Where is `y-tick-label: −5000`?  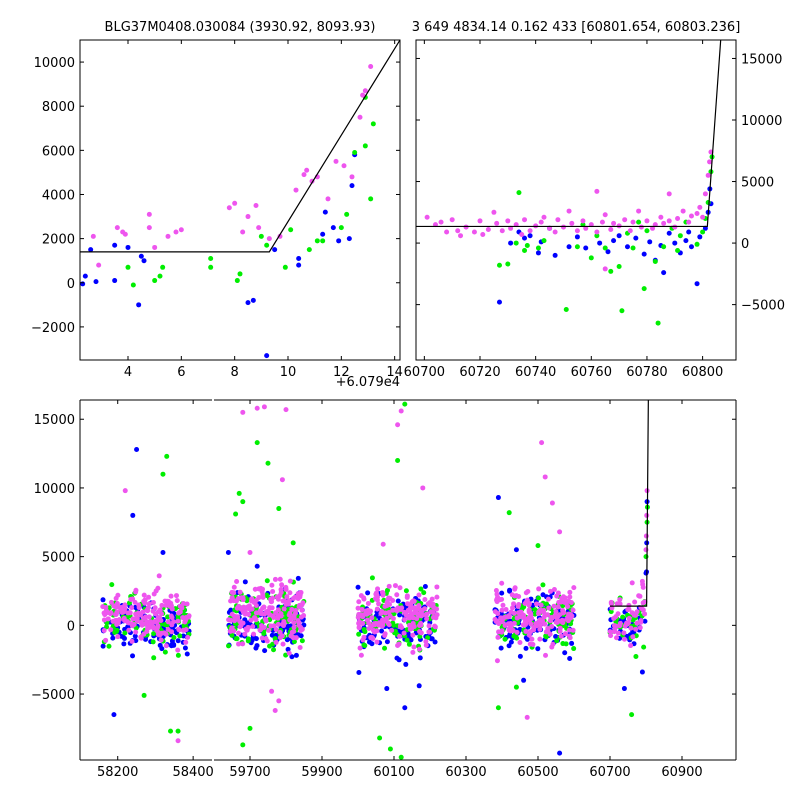
y-tick-label: −5000 is located at coordinates (763, 306).